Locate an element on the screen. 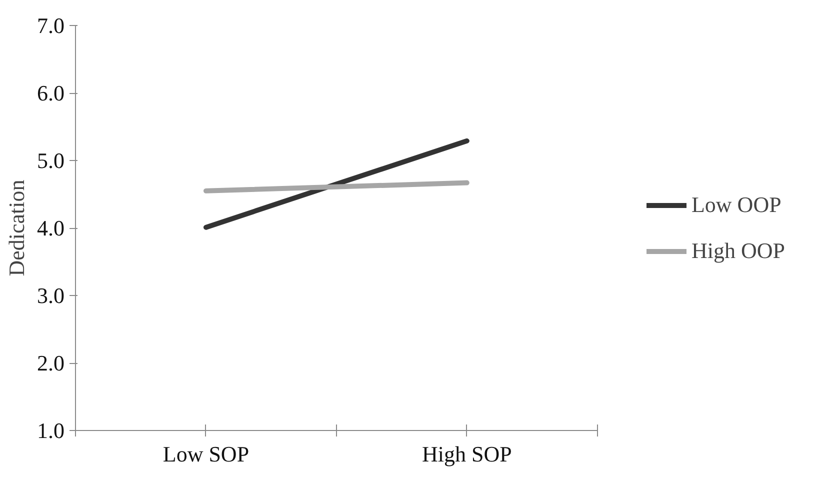 This screenshot has height=504, width=836. x-tick-label: Low SOP is located at coordinates (206, 454).